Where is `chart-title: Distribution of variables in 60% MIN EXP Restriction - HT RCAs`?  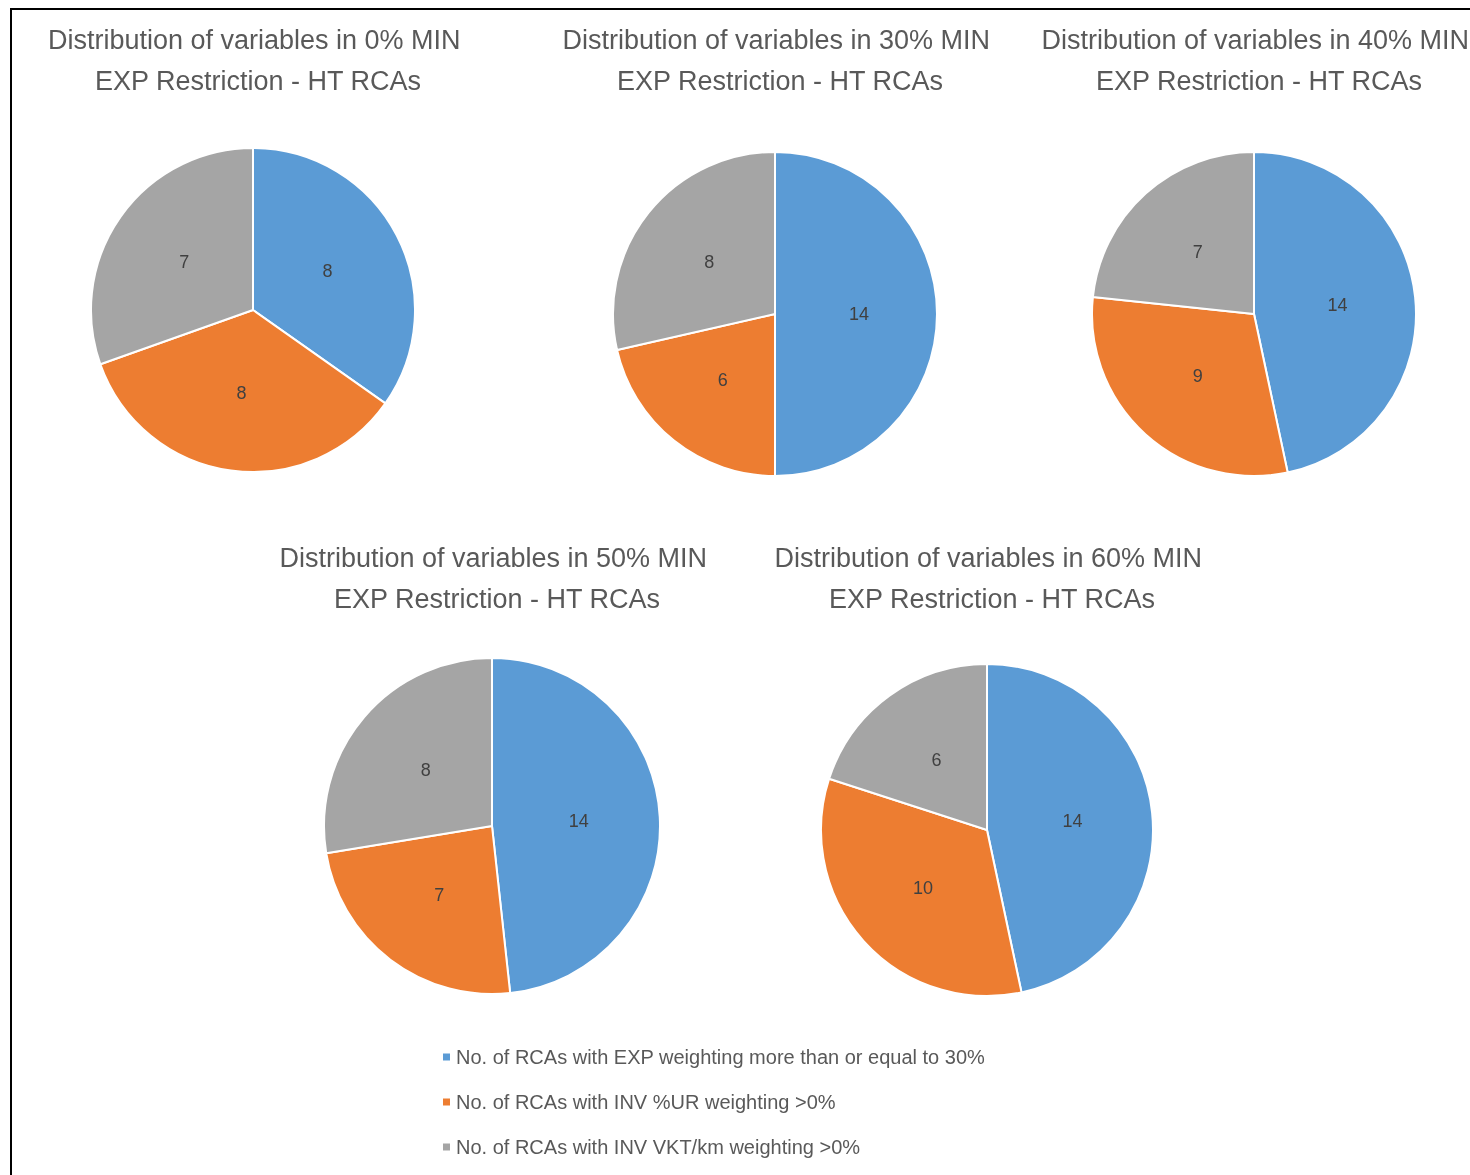
chart-title: Distribution of variables in 60% MIN EXP Restriction - HT RCAs is located at coordinates (992, 578).